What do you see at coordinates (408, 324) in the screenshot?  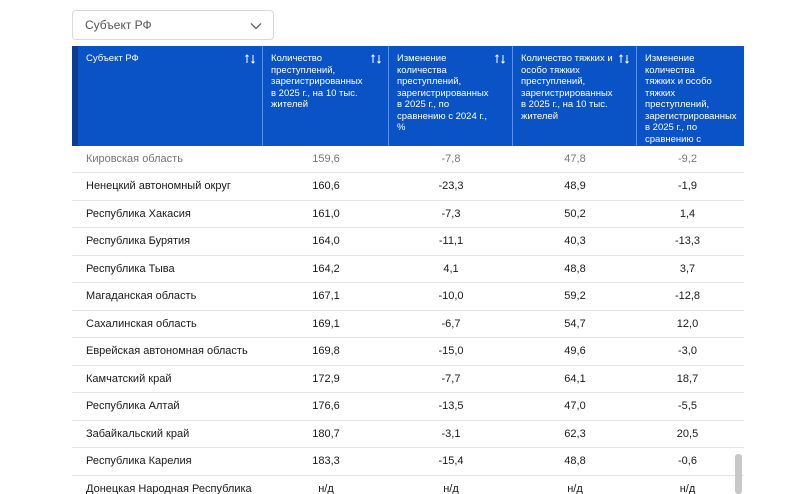 I see `table-row: Сахалинская область 169,1 -6,7 54,7 12,0` at bounding box center [408, 324].